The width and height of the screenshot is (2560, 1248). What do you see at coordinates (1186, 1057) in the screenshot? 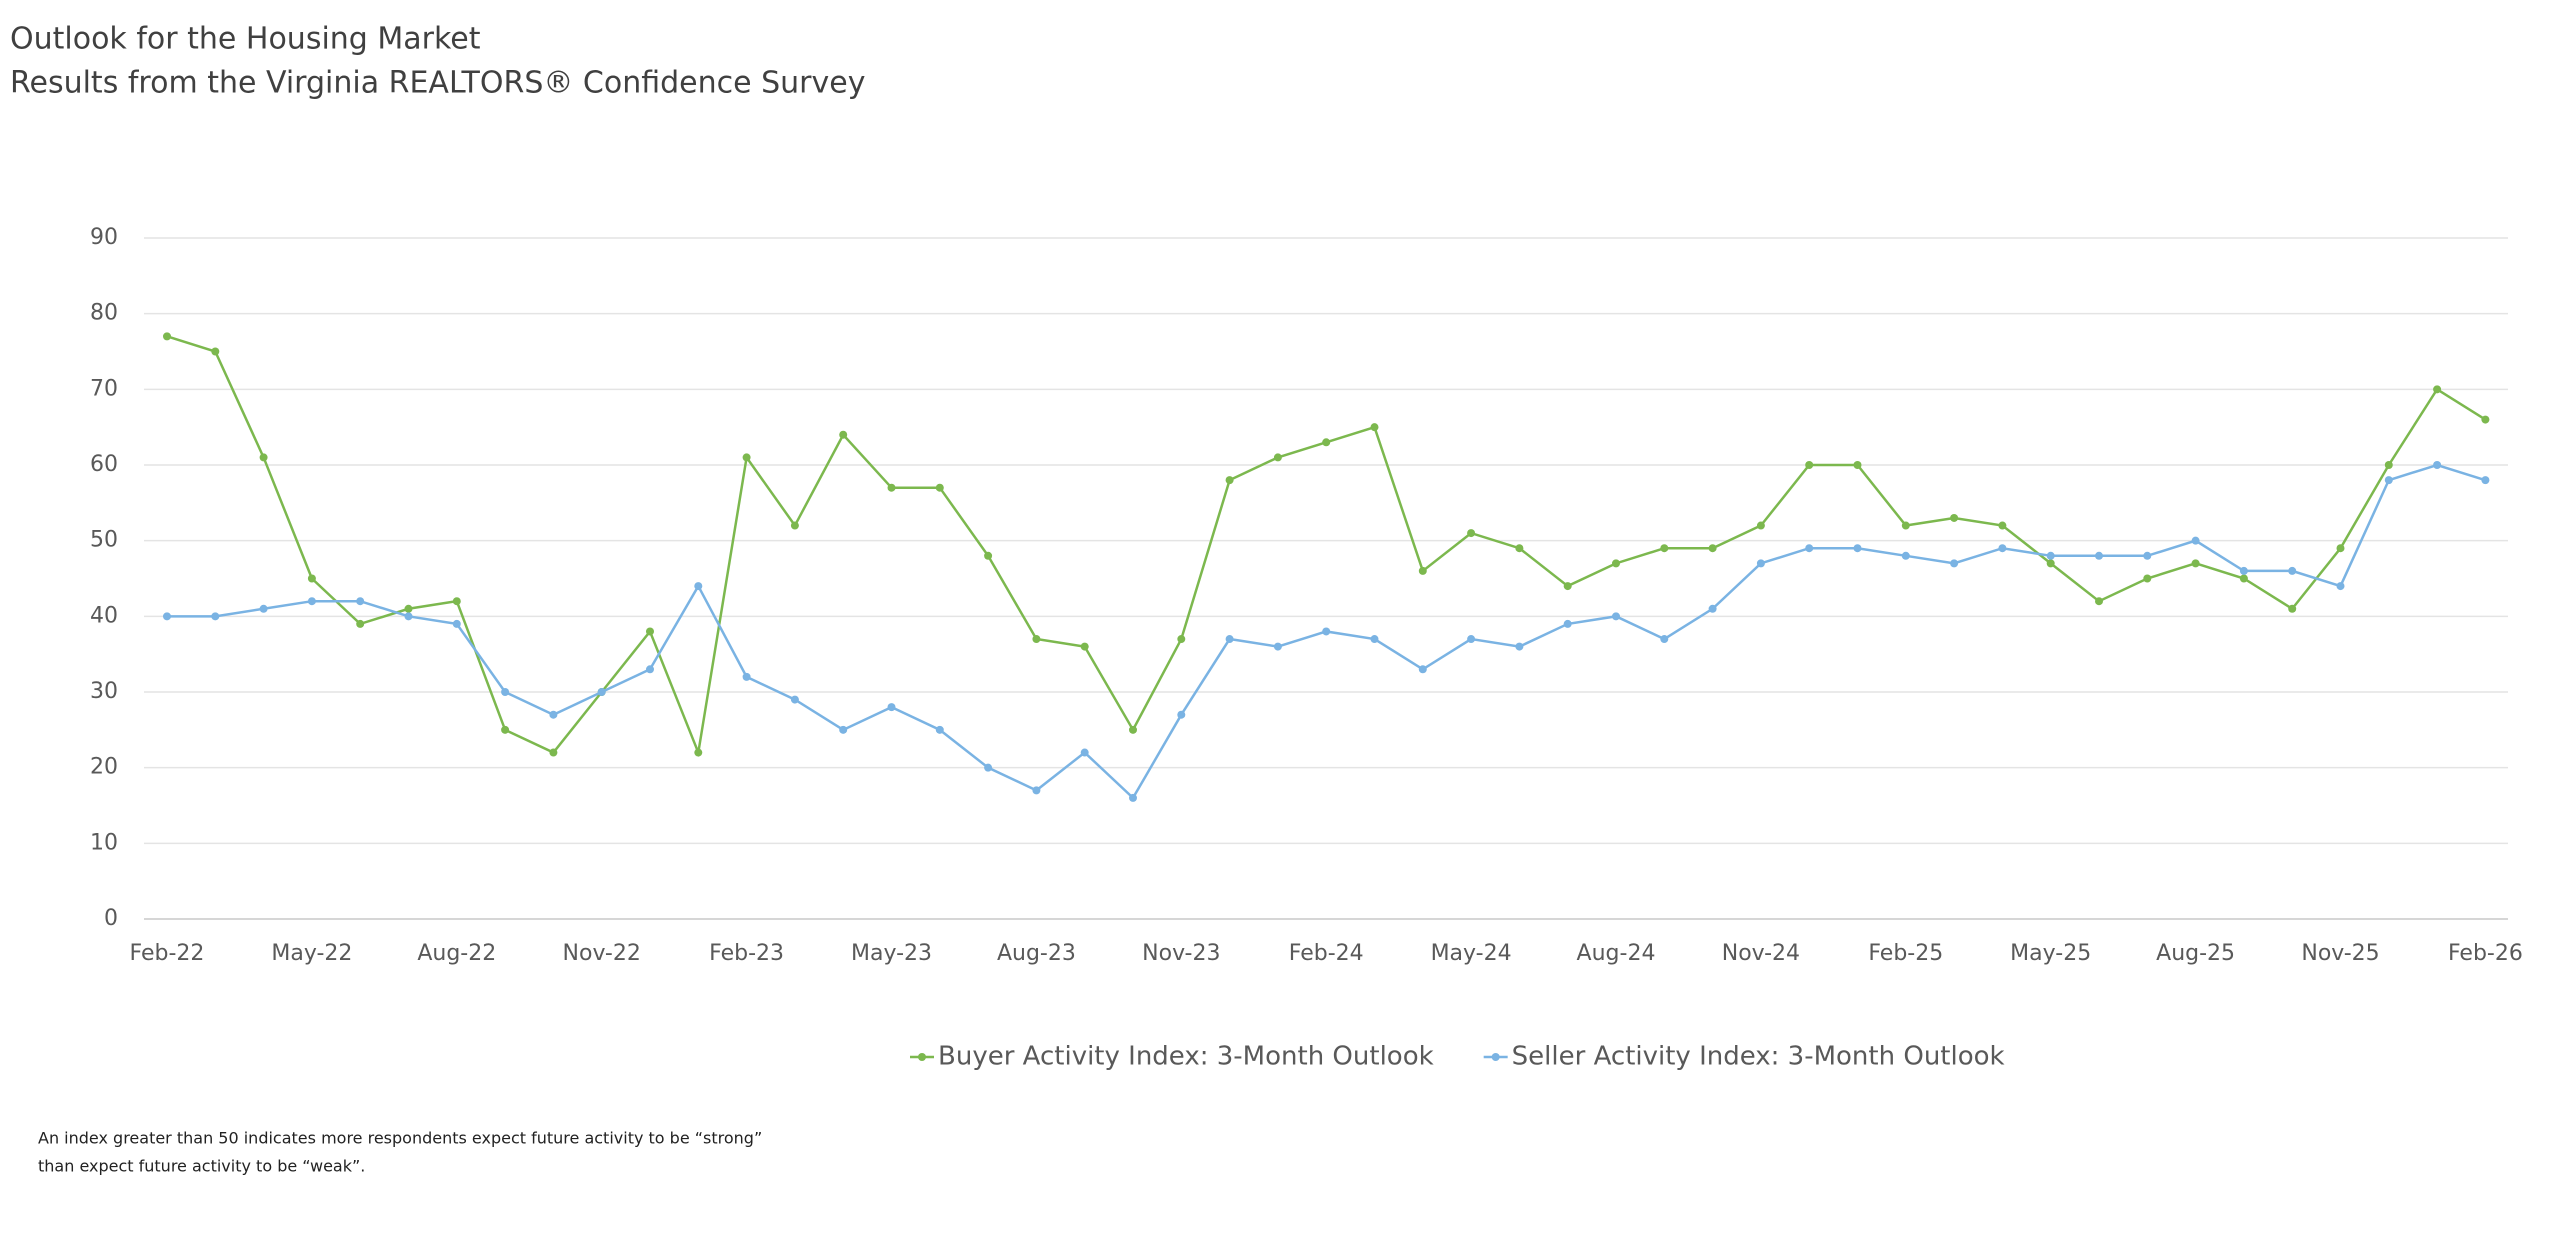
I see `legend-label: Buyer Activity Index: 3-Month Outlook` at bounding box center [1186, 1057].